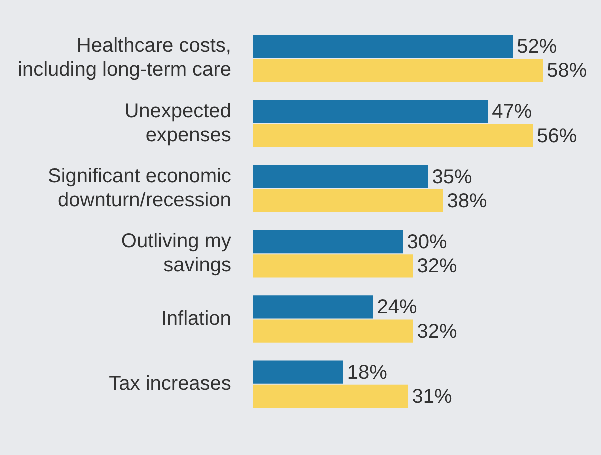 This screenshot has height=455, width=601. What do you see at coordinates (125, 58) in the screenshot?
I see `y-tick-label: Healthcare costs, including long-term care` at bounding box center [125, 58].